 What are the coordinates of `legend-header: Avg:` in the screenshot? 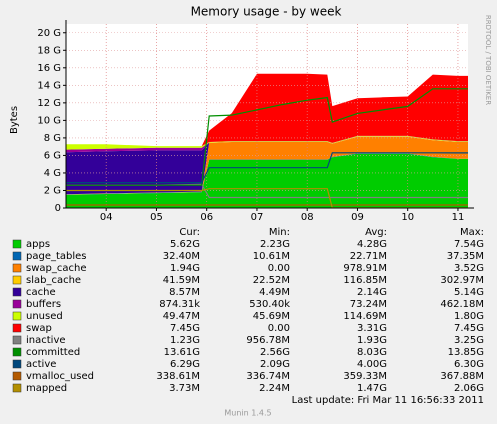 It's located at (376, 232).